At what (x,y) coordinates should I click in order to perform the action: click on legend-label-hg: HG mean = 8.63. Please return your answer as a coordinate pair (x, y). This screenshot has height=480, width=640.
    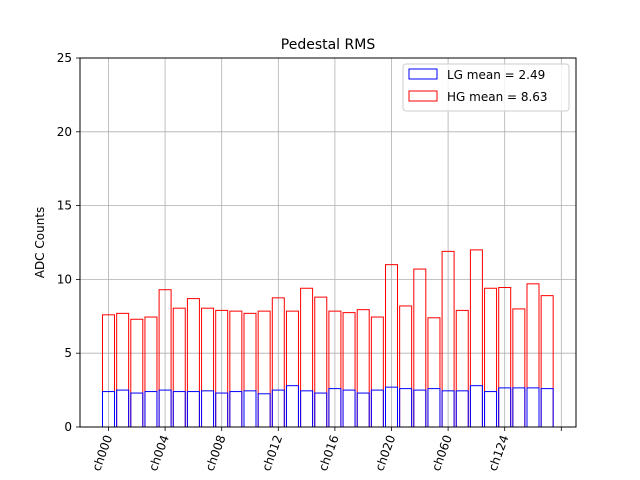
    Looking at the image, I should click on (497, 97).